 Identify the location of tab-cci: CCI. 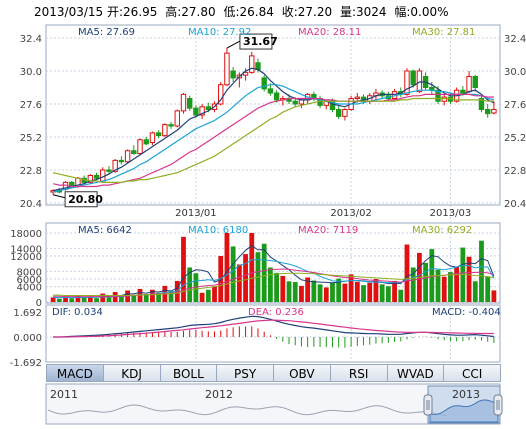
(472, 373).